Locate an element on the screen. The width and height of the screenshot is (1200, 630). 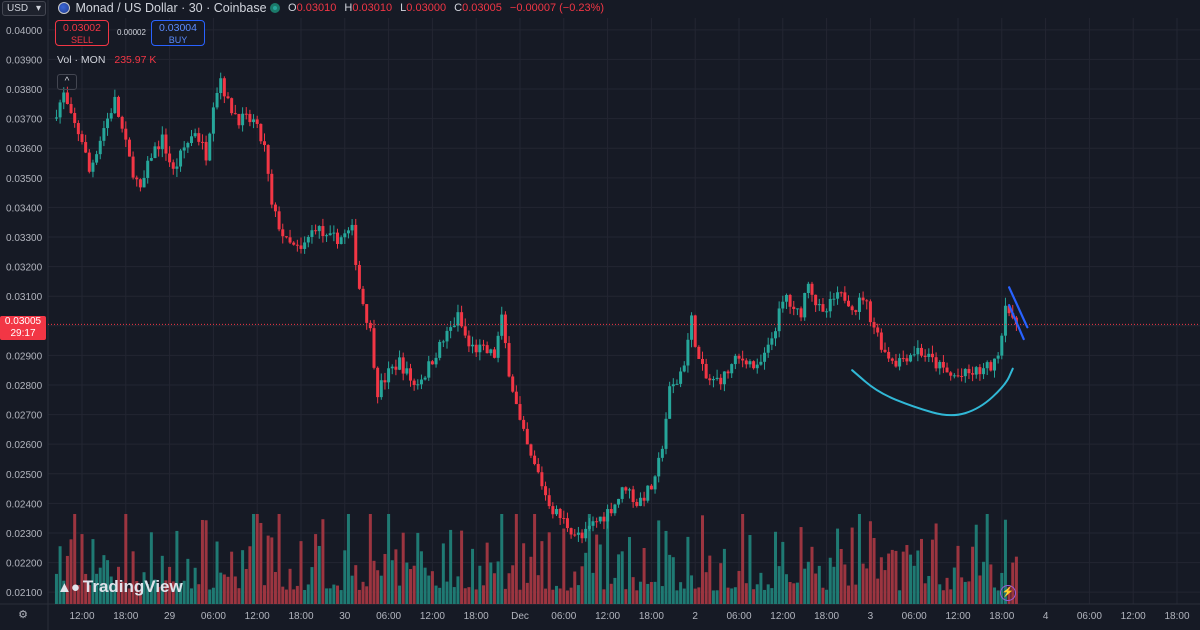
volume-legend: Vol · MON 235.97 K is located at coordinates (106, 60).